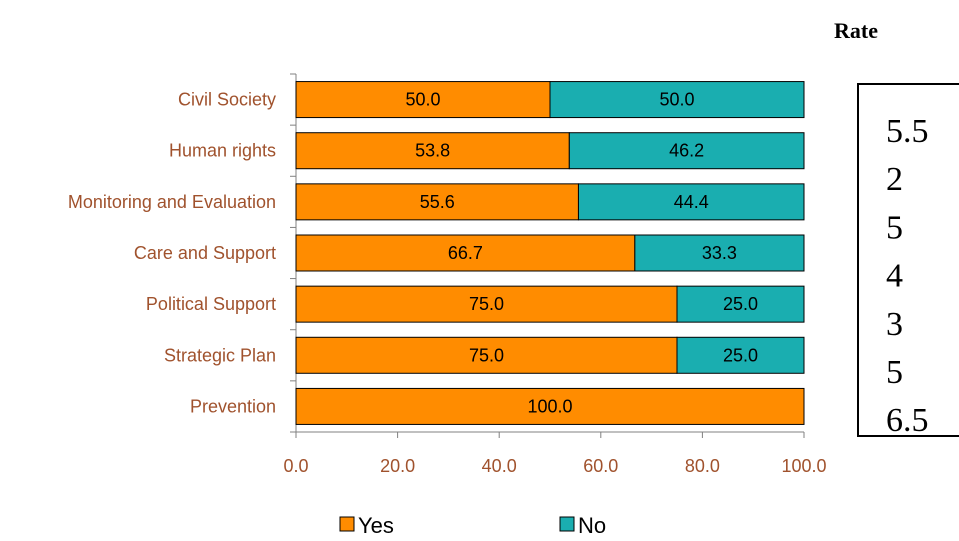 The image size is (959, 541). What do you see at coordinates (347, 524) in the screenshot?
I see `legend-swatch-yes` at bounding box center [347, 524].